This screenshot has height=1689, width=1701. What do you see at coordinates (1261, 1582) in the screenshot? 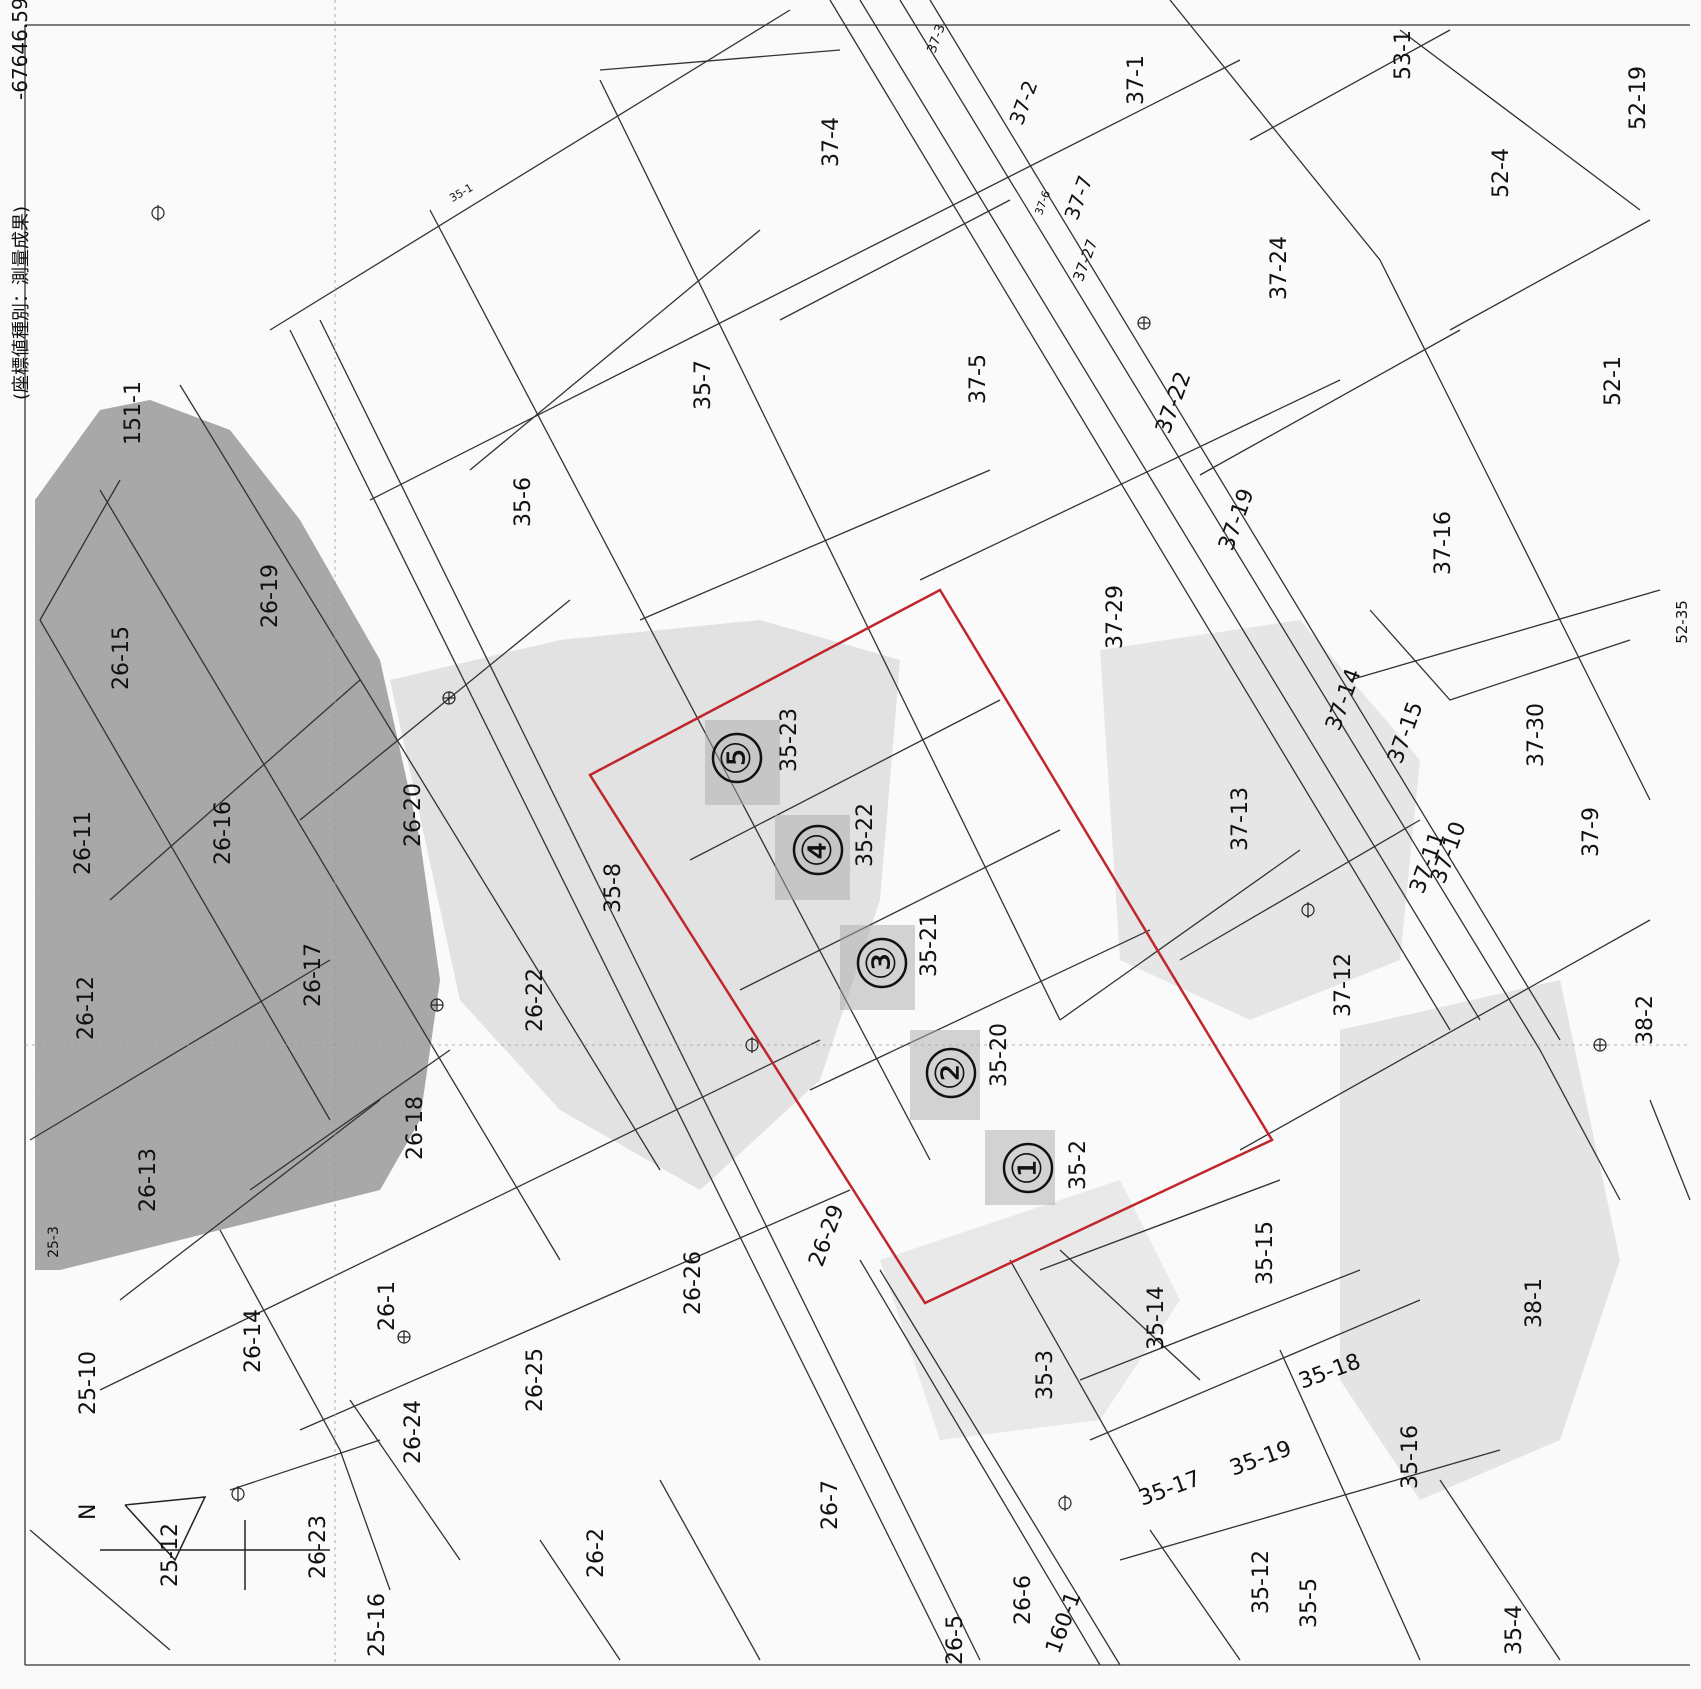
I see `parcel-label: 35-12` at bounding box center [1261, 1582].